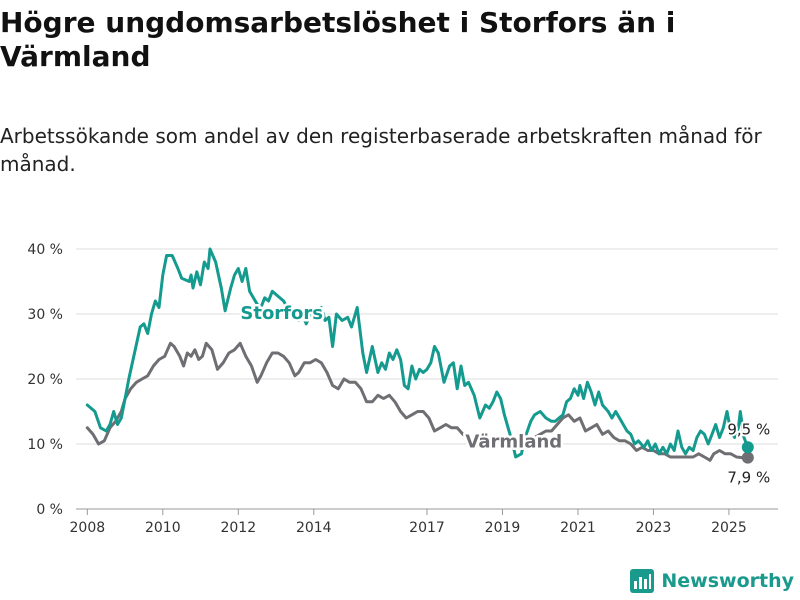 This screenshot has width=800, height=600. I want to click on x-tick-label: 2021, so click(578, 528).